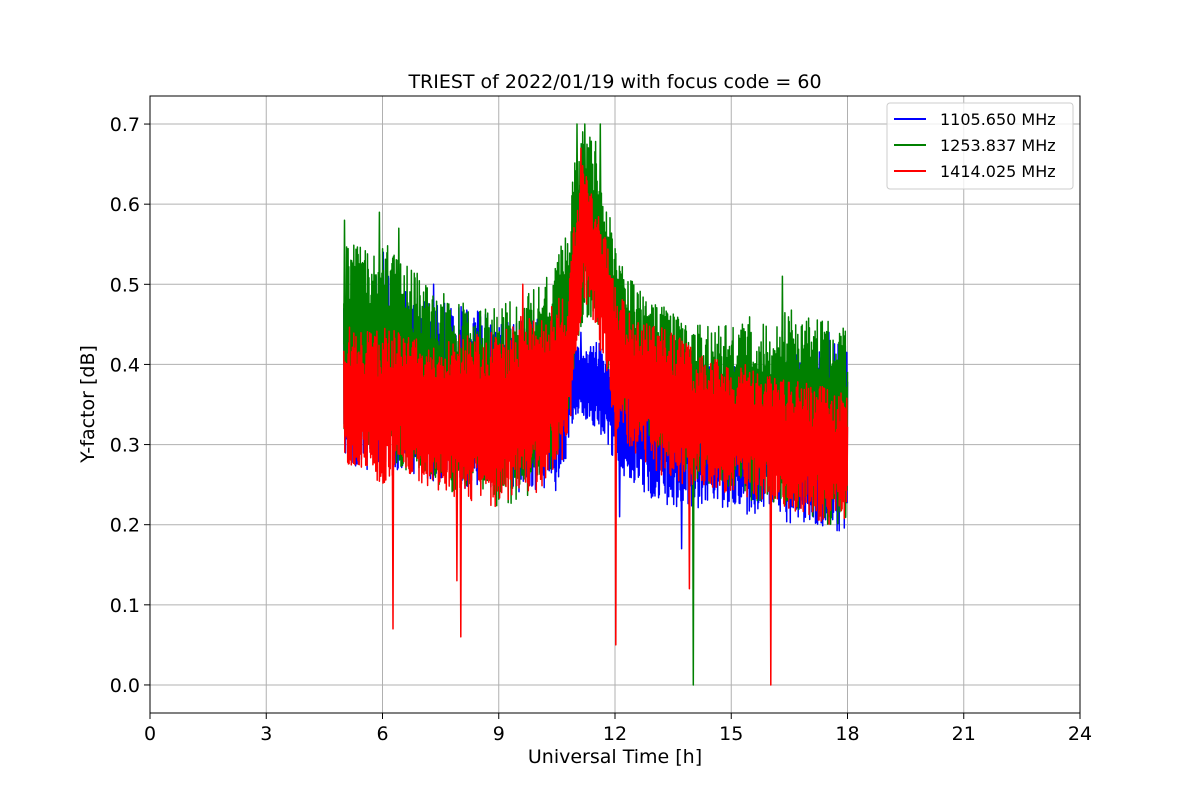 This screenshot has width=1200, height=804. What do you see at coordinates (499, 734) in the screenshot?
I see `x-tick-label: 9` at bounding box center [499, 734].